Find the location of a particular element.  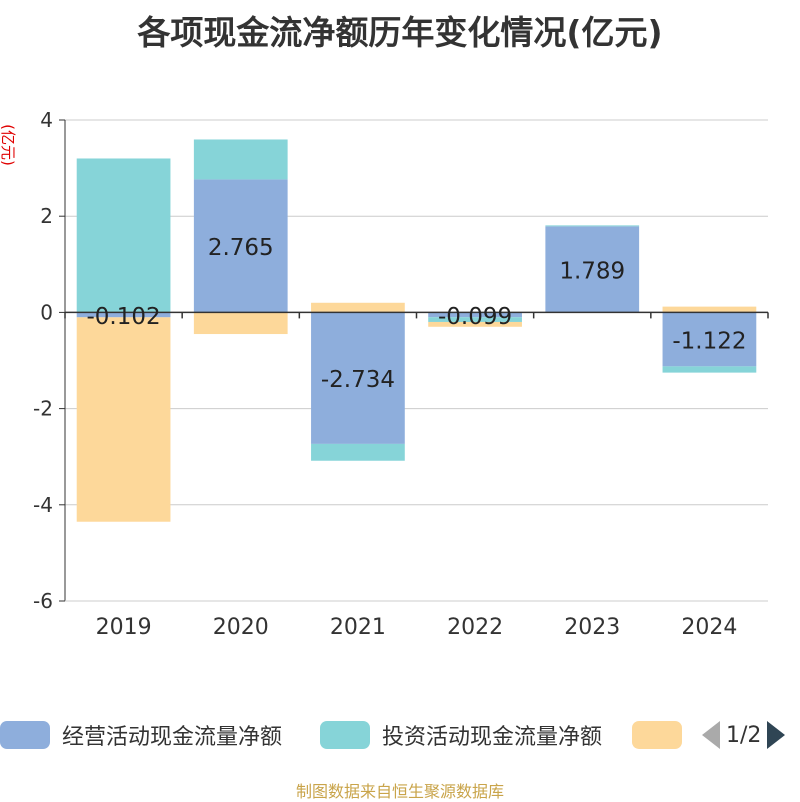

bar-series1-2023 is located at coordinates (592, 269).